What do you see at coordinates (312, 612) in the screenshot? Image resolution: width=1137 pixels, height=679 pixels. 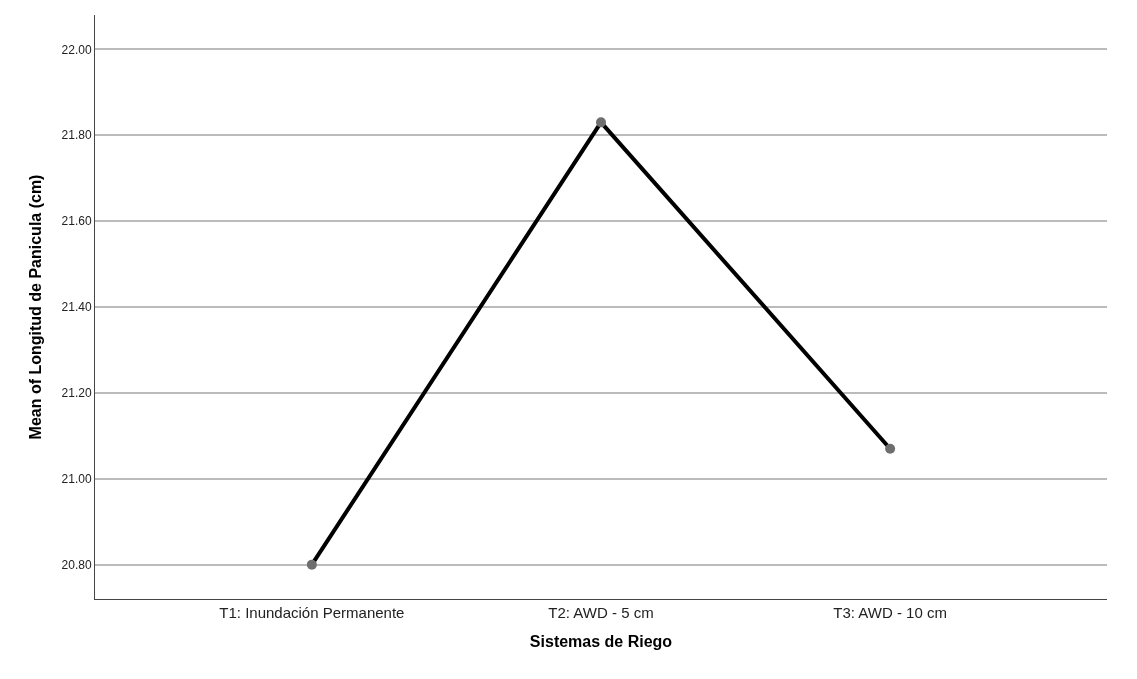 I see `x-tick-label: T1: Inundación Permanente` at bounding box center [312, 612].